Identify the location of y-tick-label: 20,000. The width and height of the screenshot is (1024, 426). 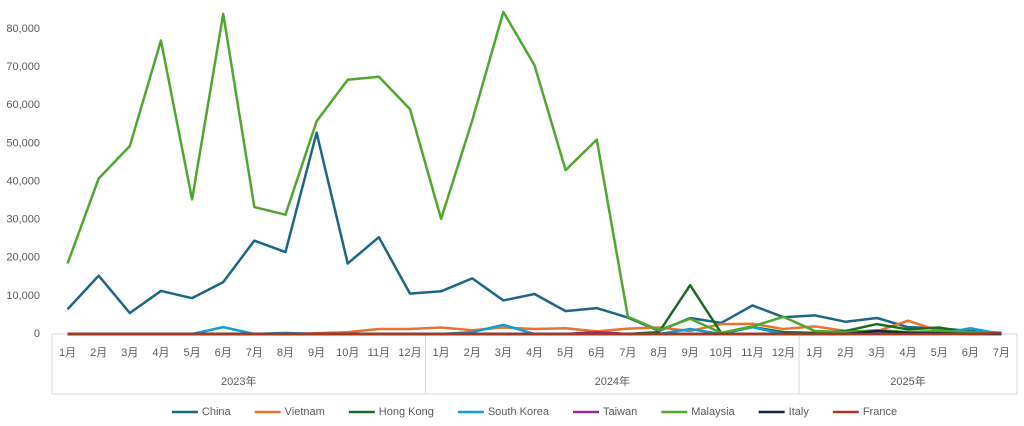
(23, 258).